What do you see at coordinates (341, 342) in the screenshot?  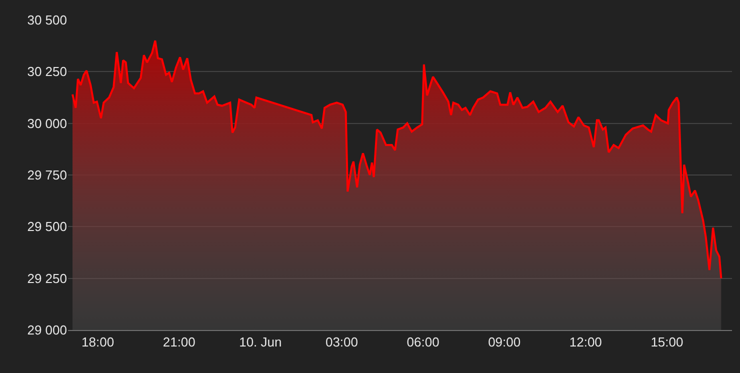 I see `x-tick-label: 03:00` at bounding box center [341, 342].